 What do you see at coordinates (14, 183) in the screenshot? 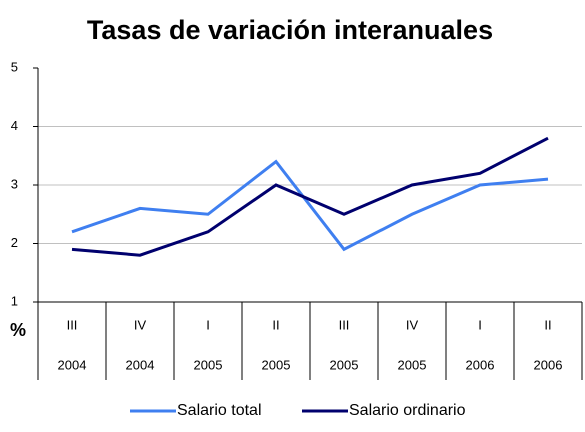
I see `y-tick-label: 3` at bounding box center [14, 183].